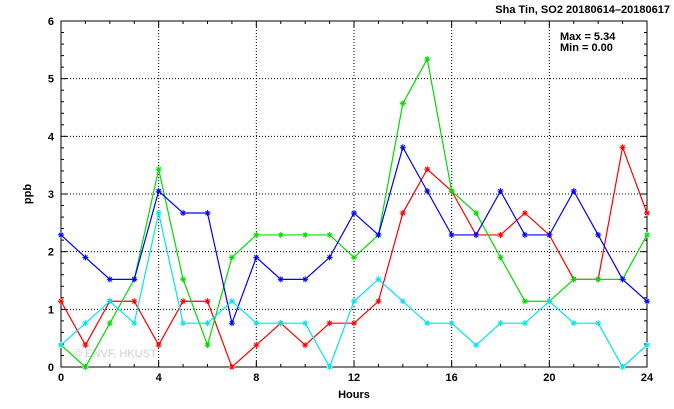 This screenshot has height=409, width=674. Describe the element at coordinates (582, 10) in the screenshot. I see `chart-title: Sha Tin, SO2 20180614–20180617` at that location.